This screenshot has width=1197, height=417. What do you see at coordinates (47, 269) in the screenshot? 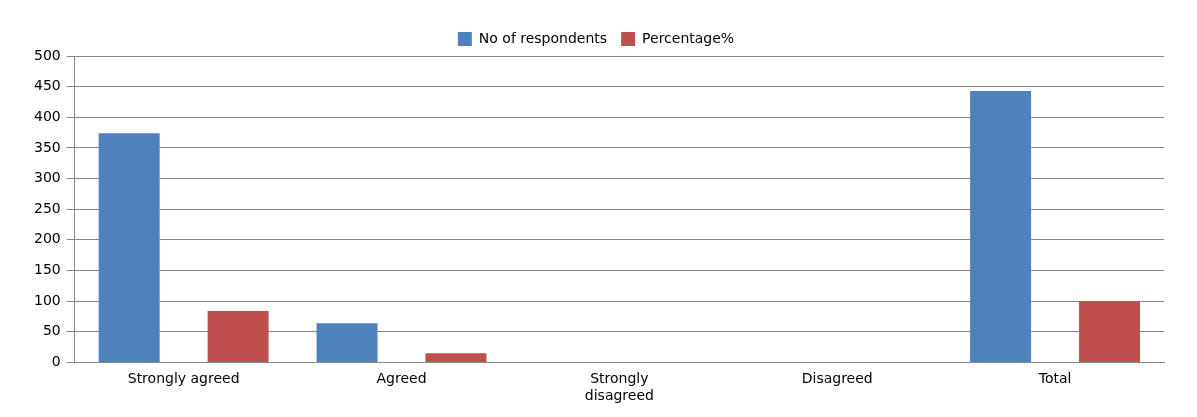
I see `y-tick-label: 150` at bounding box center [47, 269].